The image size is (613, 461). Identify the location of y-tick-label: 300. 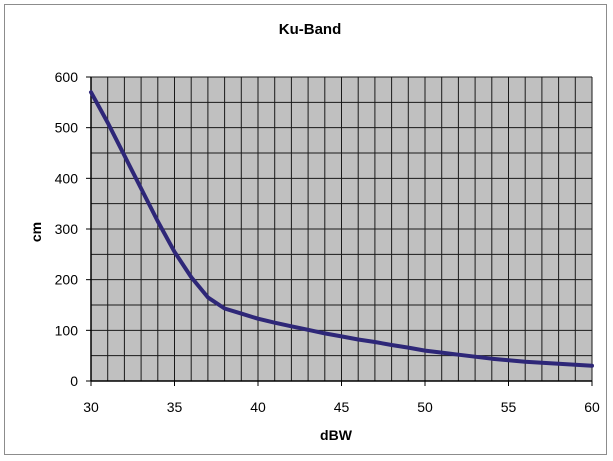
(67, 229).